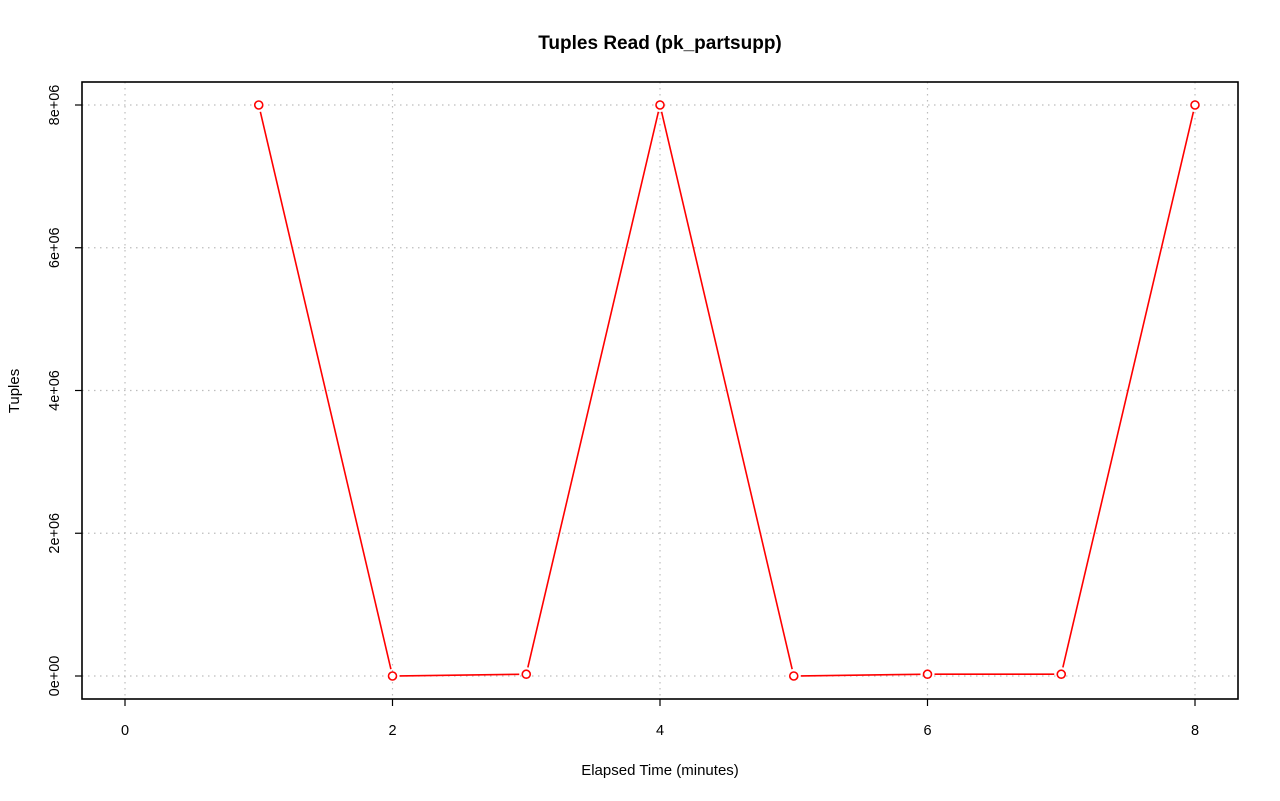 This screenshot has height=801, width=1280. What do you see at coordinates (1195, 731) in the screenshot?
I see `x-tick-label-4: 8` at bounding box center [1195, 731].